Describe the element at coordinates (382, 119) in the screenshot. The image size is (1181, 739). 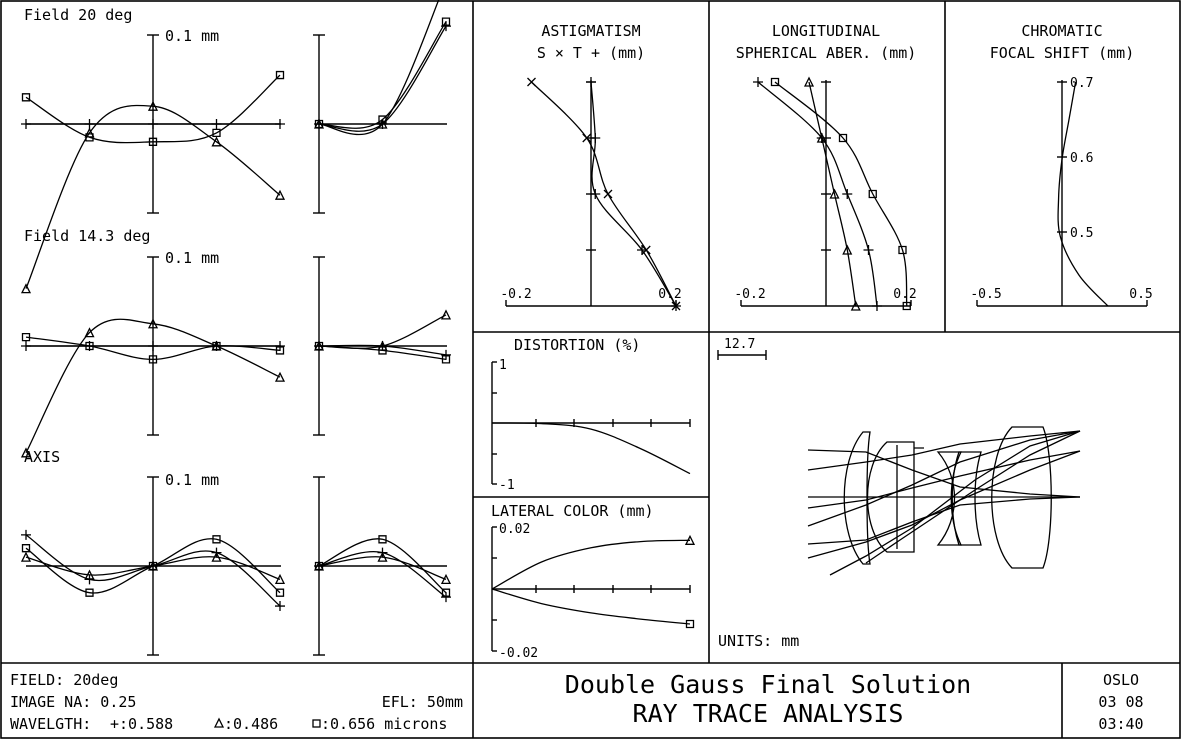
I see `fan-1-marker-0.656-1` at that location.